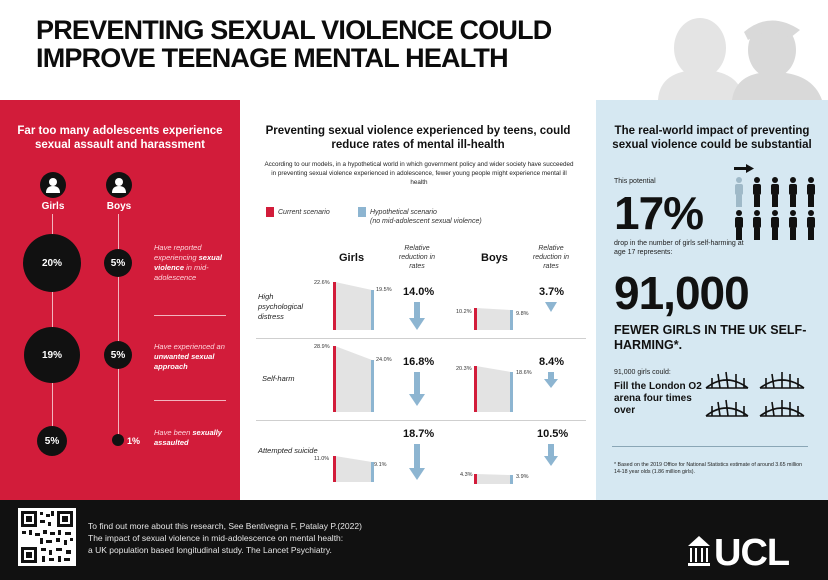  Describe the element at coordinates (658, 398) in the screenshot. I see `o2-arena-text: Fill the London O2 arena four times over` at that location.